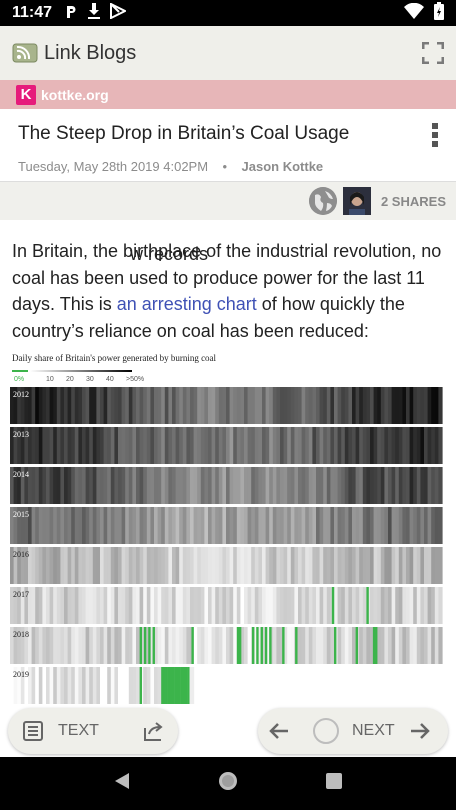 This screenshot has width=456, height=810. Describe the element at coordinates (78, 730) in the screenshot. I see `text-button: TEXT` at that location.